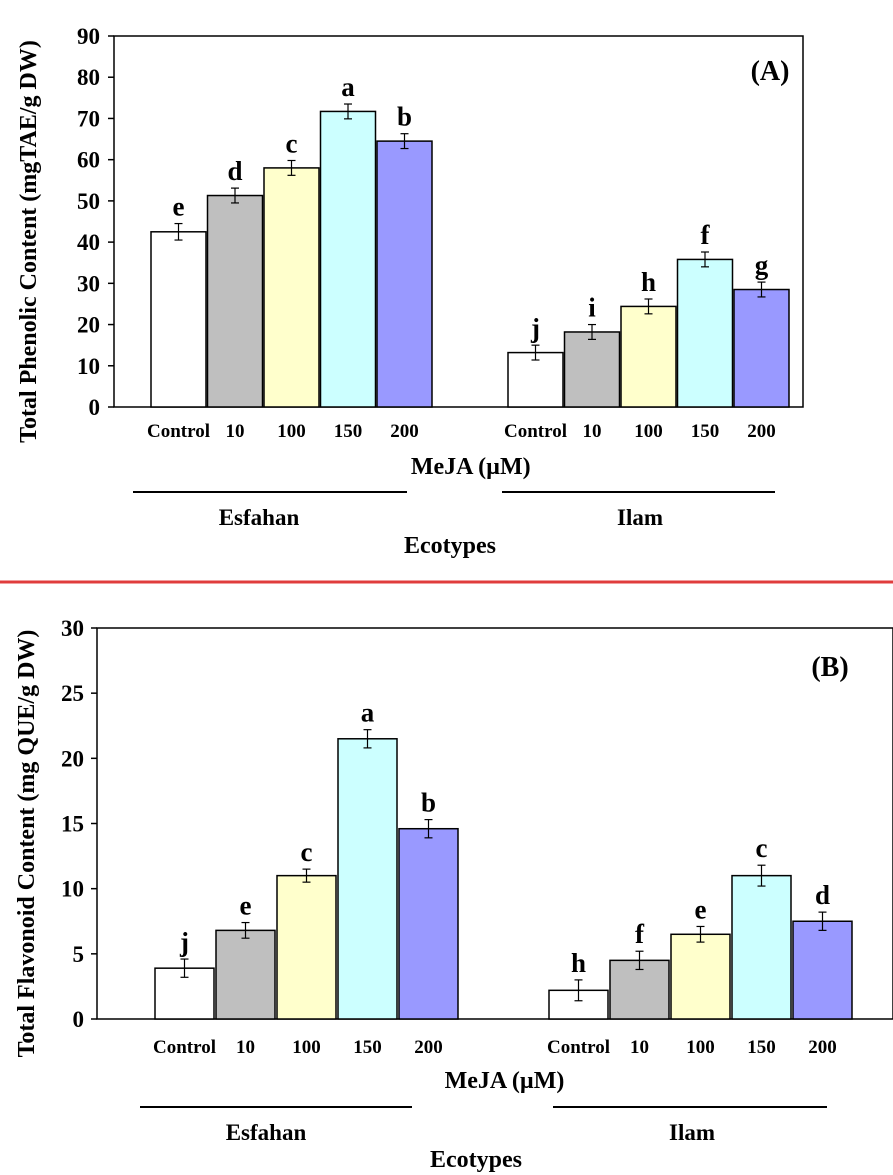 The height and width of the screenshot is (1175, 893). What do you see at coordinates (79, 954) in the screenshot?
I see `y-tick-label: 5` at bounding box center [79, 954].